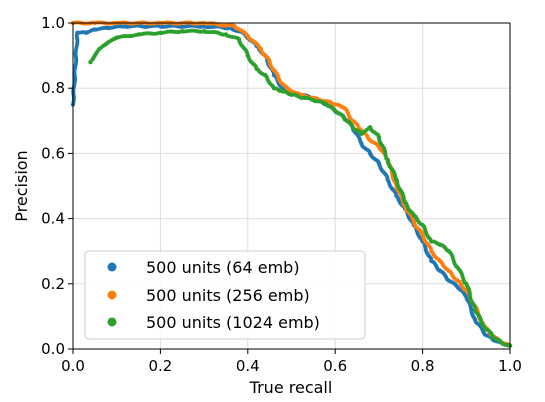 The image size is (545, 402). Describe the element at coordinates (21, 185) in the screenshot. I see `y-axis-label: Precision` at that location.